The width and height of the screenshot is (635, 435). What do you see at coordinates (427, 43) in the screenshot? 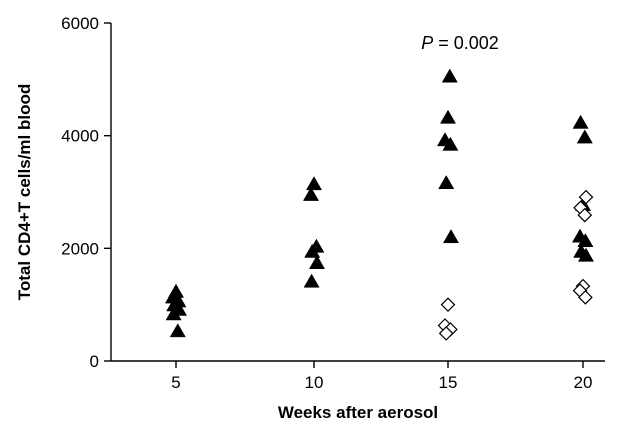
I see `annotation-p-letter: P` at bounding box center [427, 43].